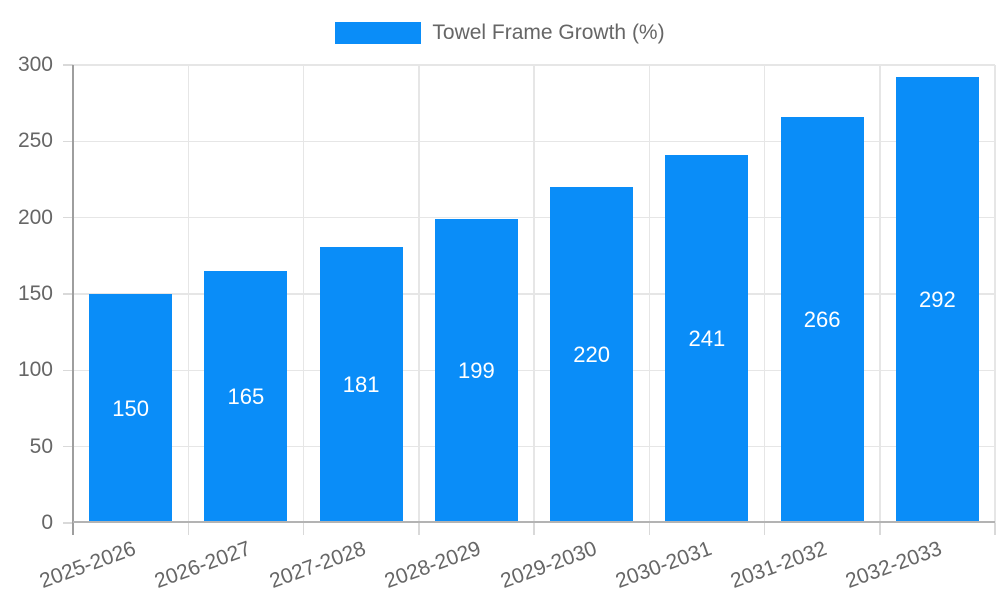 The image size is (1000, 600). What do you see at coordinates (548, 32) in the screenshot?
I see `legend-label: Towel Frame Growth (%)` at bounding box center [548, 32].